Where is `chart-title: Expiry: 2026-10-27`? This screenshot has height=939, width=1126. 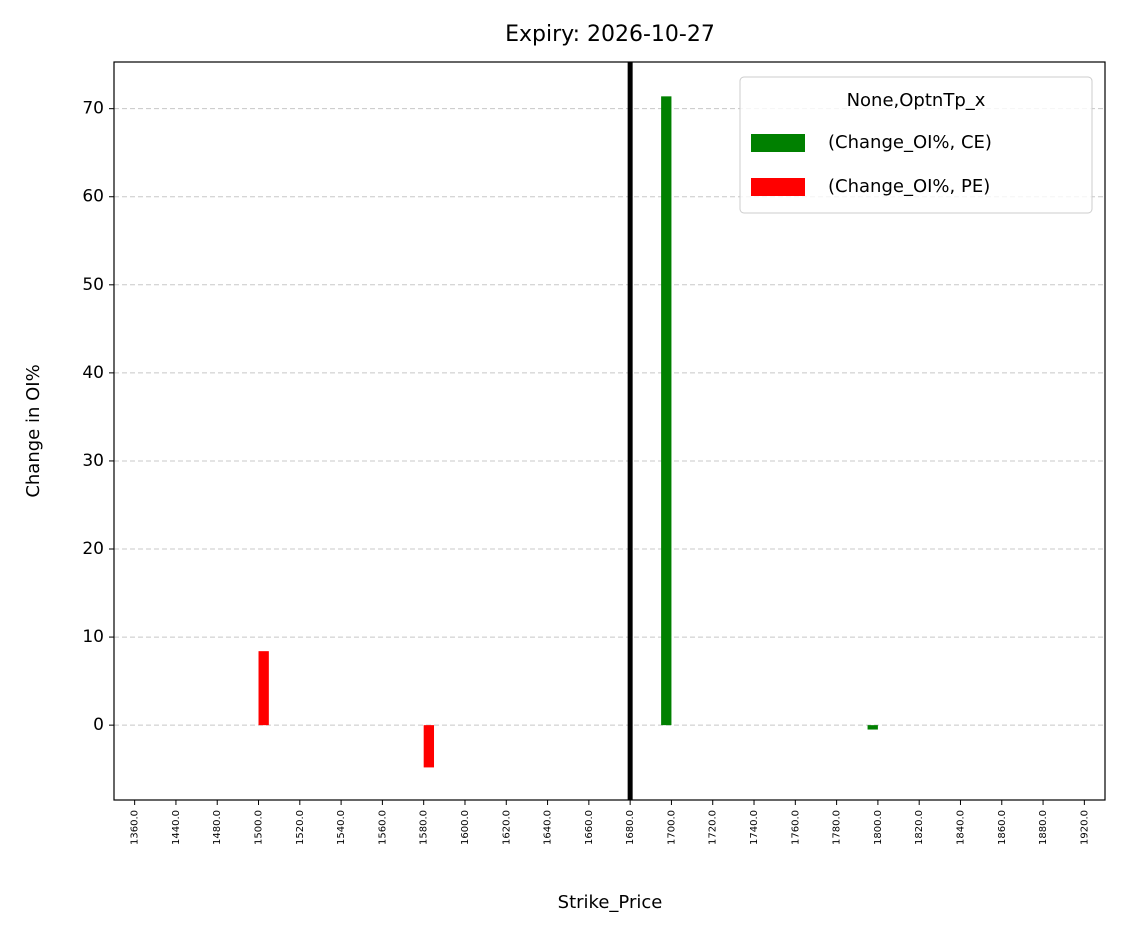 chart-title: Expiry: 2026-10-27 is located at coordinates (610, 34).